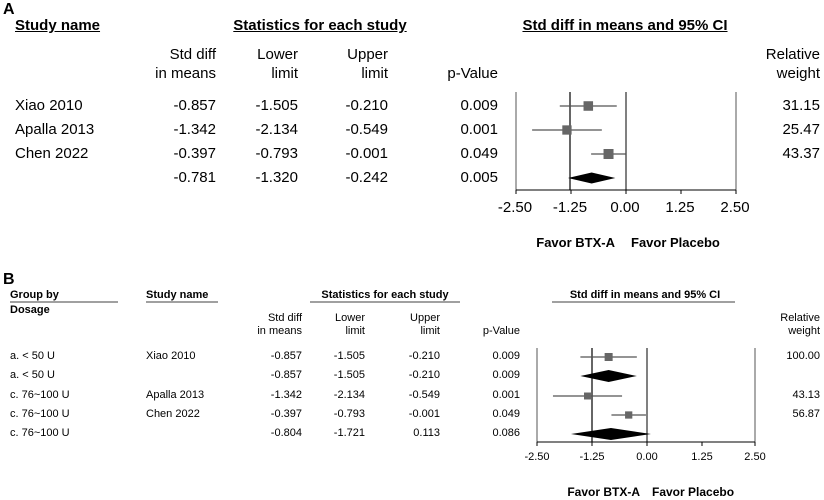 The image size is (824, 500). What do you see at coordinates (9, 9) in the screenshot?
I see `panel-a-label: A` at bounding box center [9, 9].